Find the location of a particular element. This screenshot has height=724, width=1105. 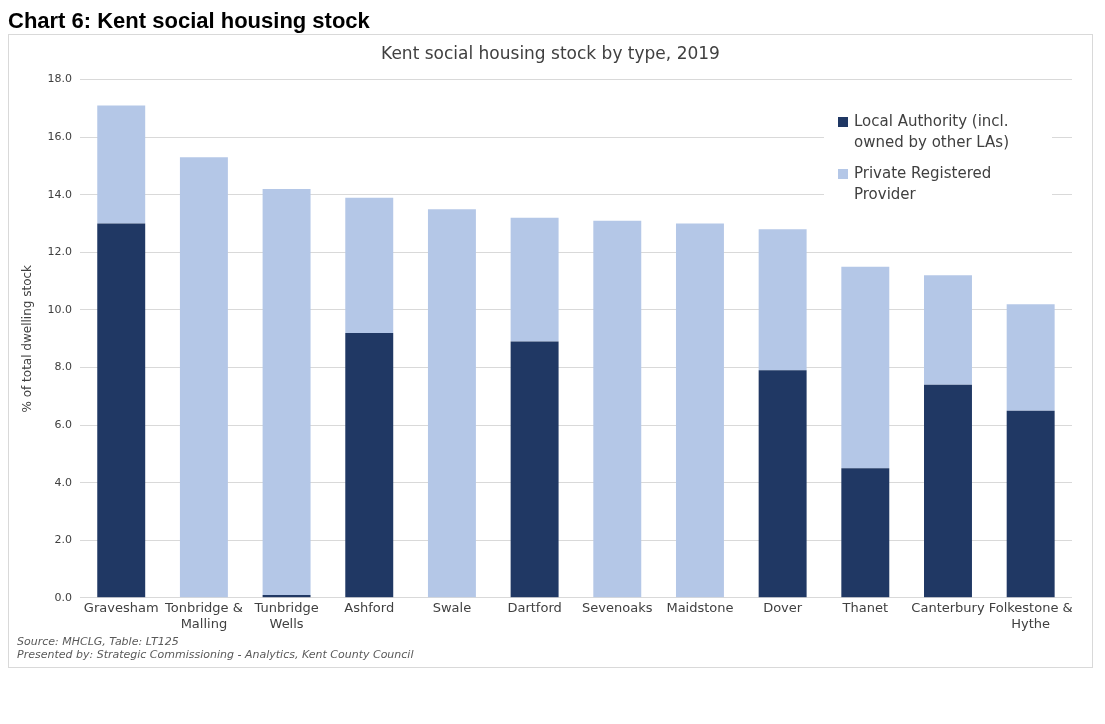

legend-label: Private Registered Provider is located at coordinates (923, 184).